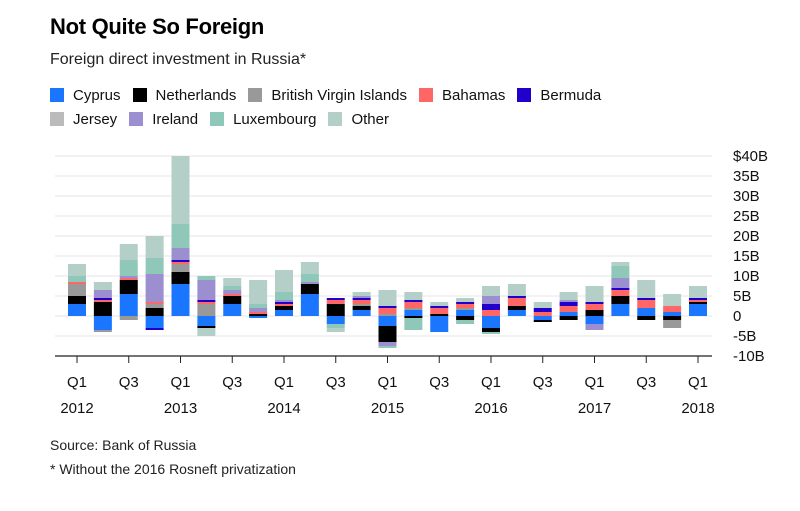 This screenshot has width=800, height=511. What do you see at coordinates (275, 119) in the screenshot?
I see `legend-label: Luxembourg` at bounding box center [275, 119].